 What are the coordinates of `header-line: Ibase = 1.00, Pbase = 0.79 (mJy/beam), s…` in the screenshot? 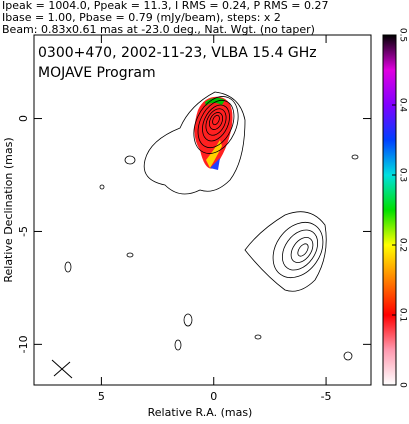 It's located at (141, 17).